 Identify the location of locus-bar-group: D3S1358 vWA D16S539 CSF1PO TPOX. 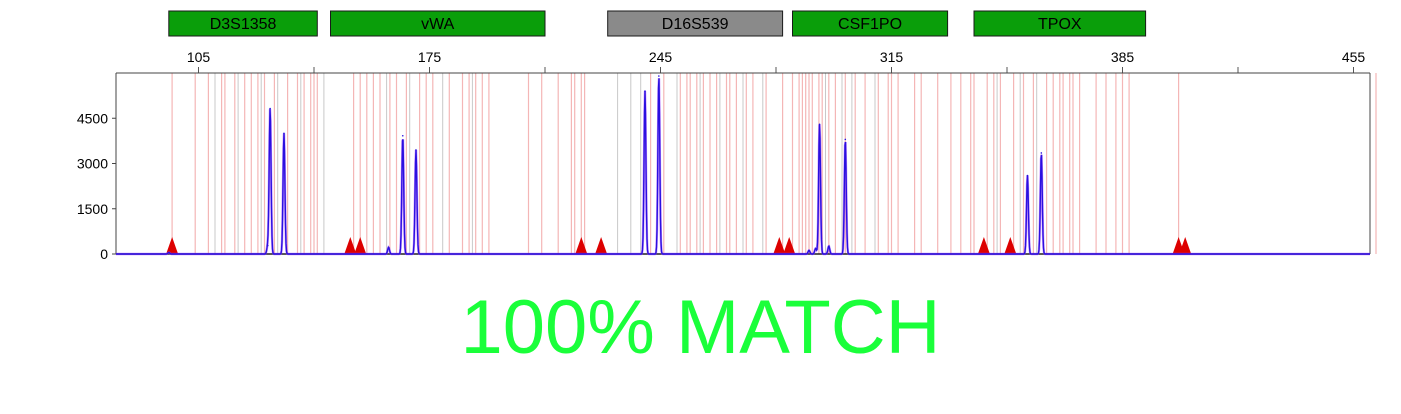
(657, 23).